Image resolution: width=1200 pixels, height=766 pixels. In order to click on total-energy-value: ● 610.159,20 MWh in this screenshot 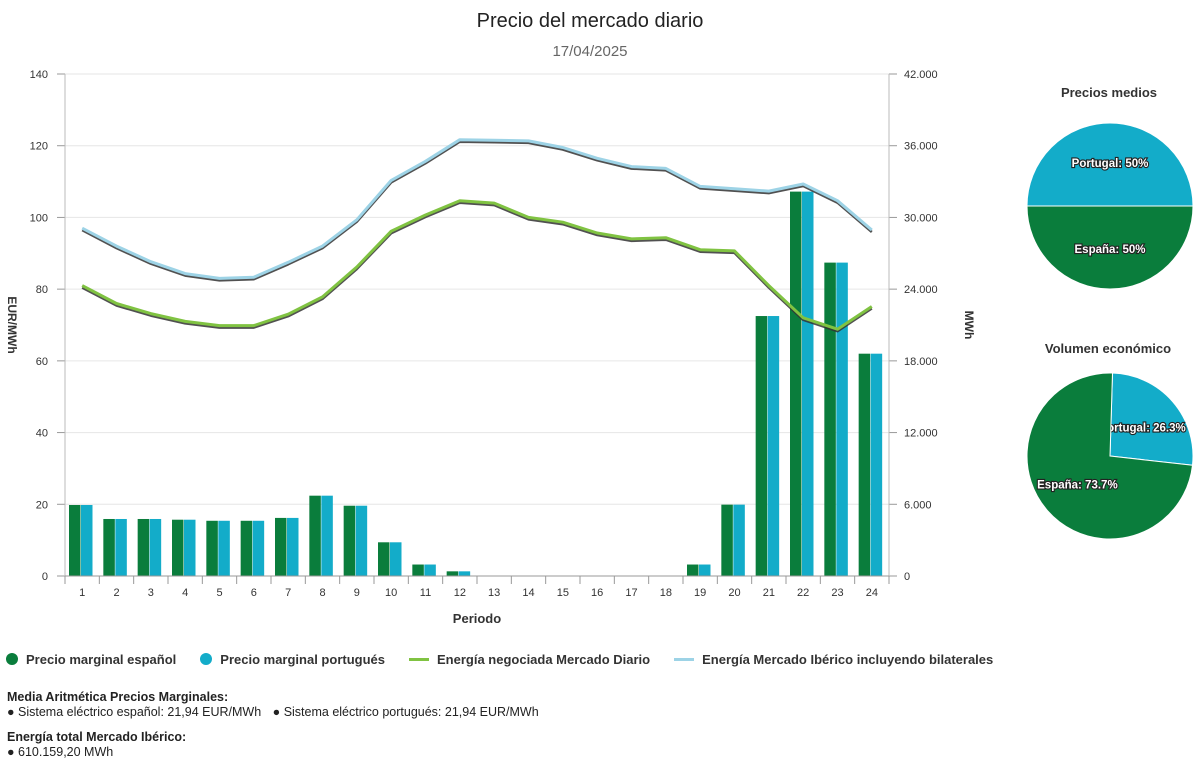, I will do `click(60, 752)`.